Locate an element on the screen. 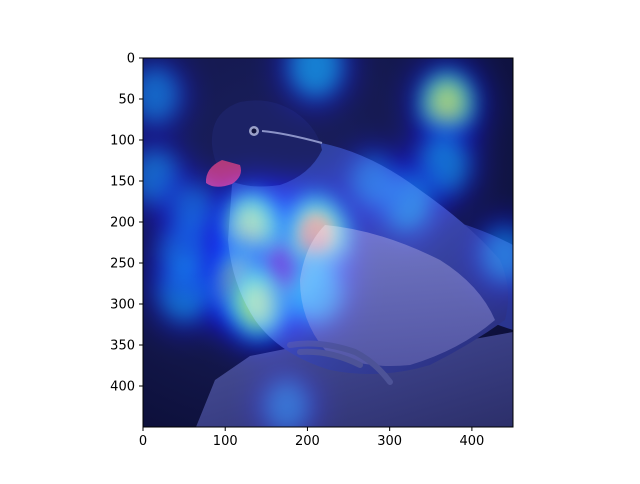 The image size is (640, 484). y-tick-label: 50 is located at coordinates (126, 100).